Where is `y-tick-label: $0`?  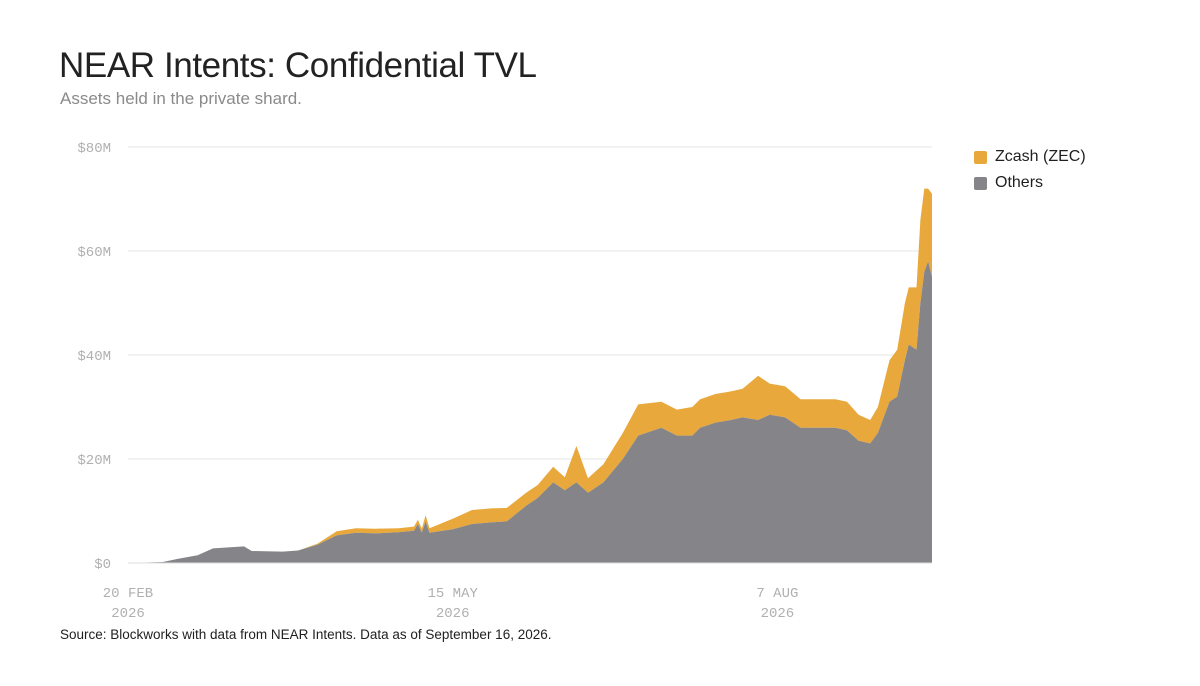 y-tick-label: $0 is located at coordinates (102, 565).